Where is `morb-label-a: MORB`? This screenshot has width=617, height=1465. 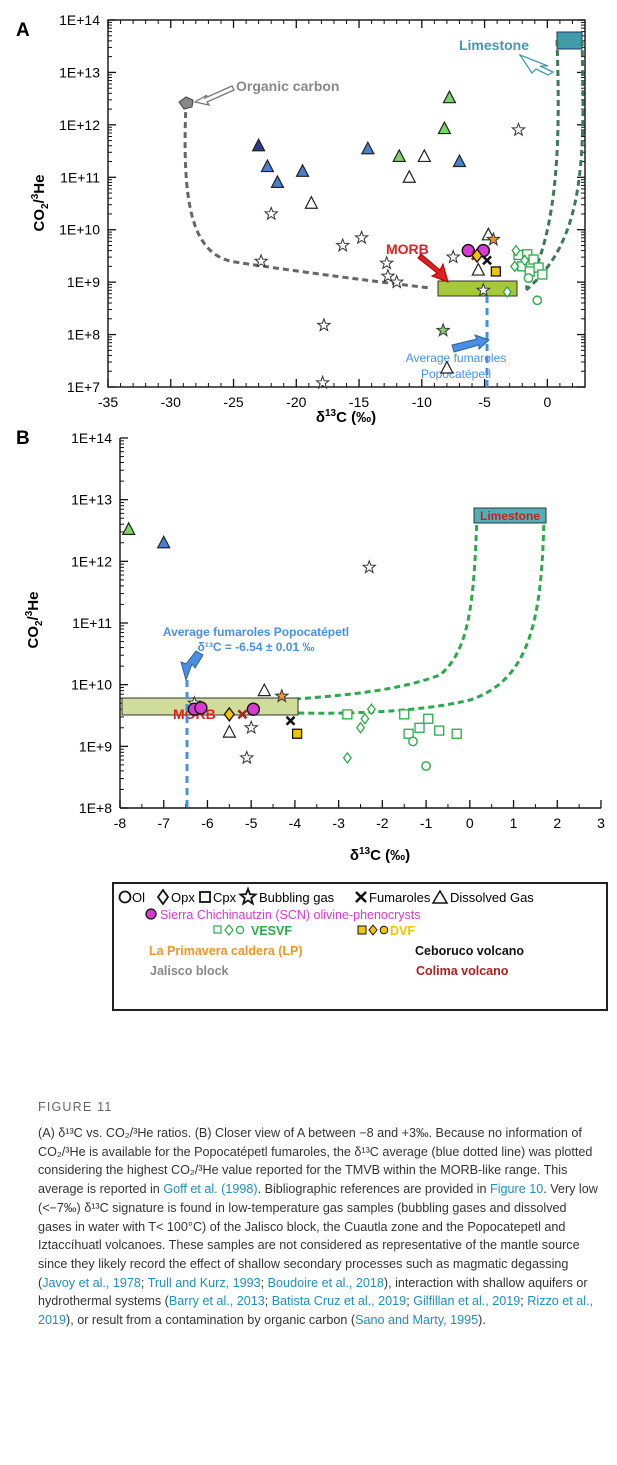
morb-label-a: MORB is located at coordinates (407, 249).